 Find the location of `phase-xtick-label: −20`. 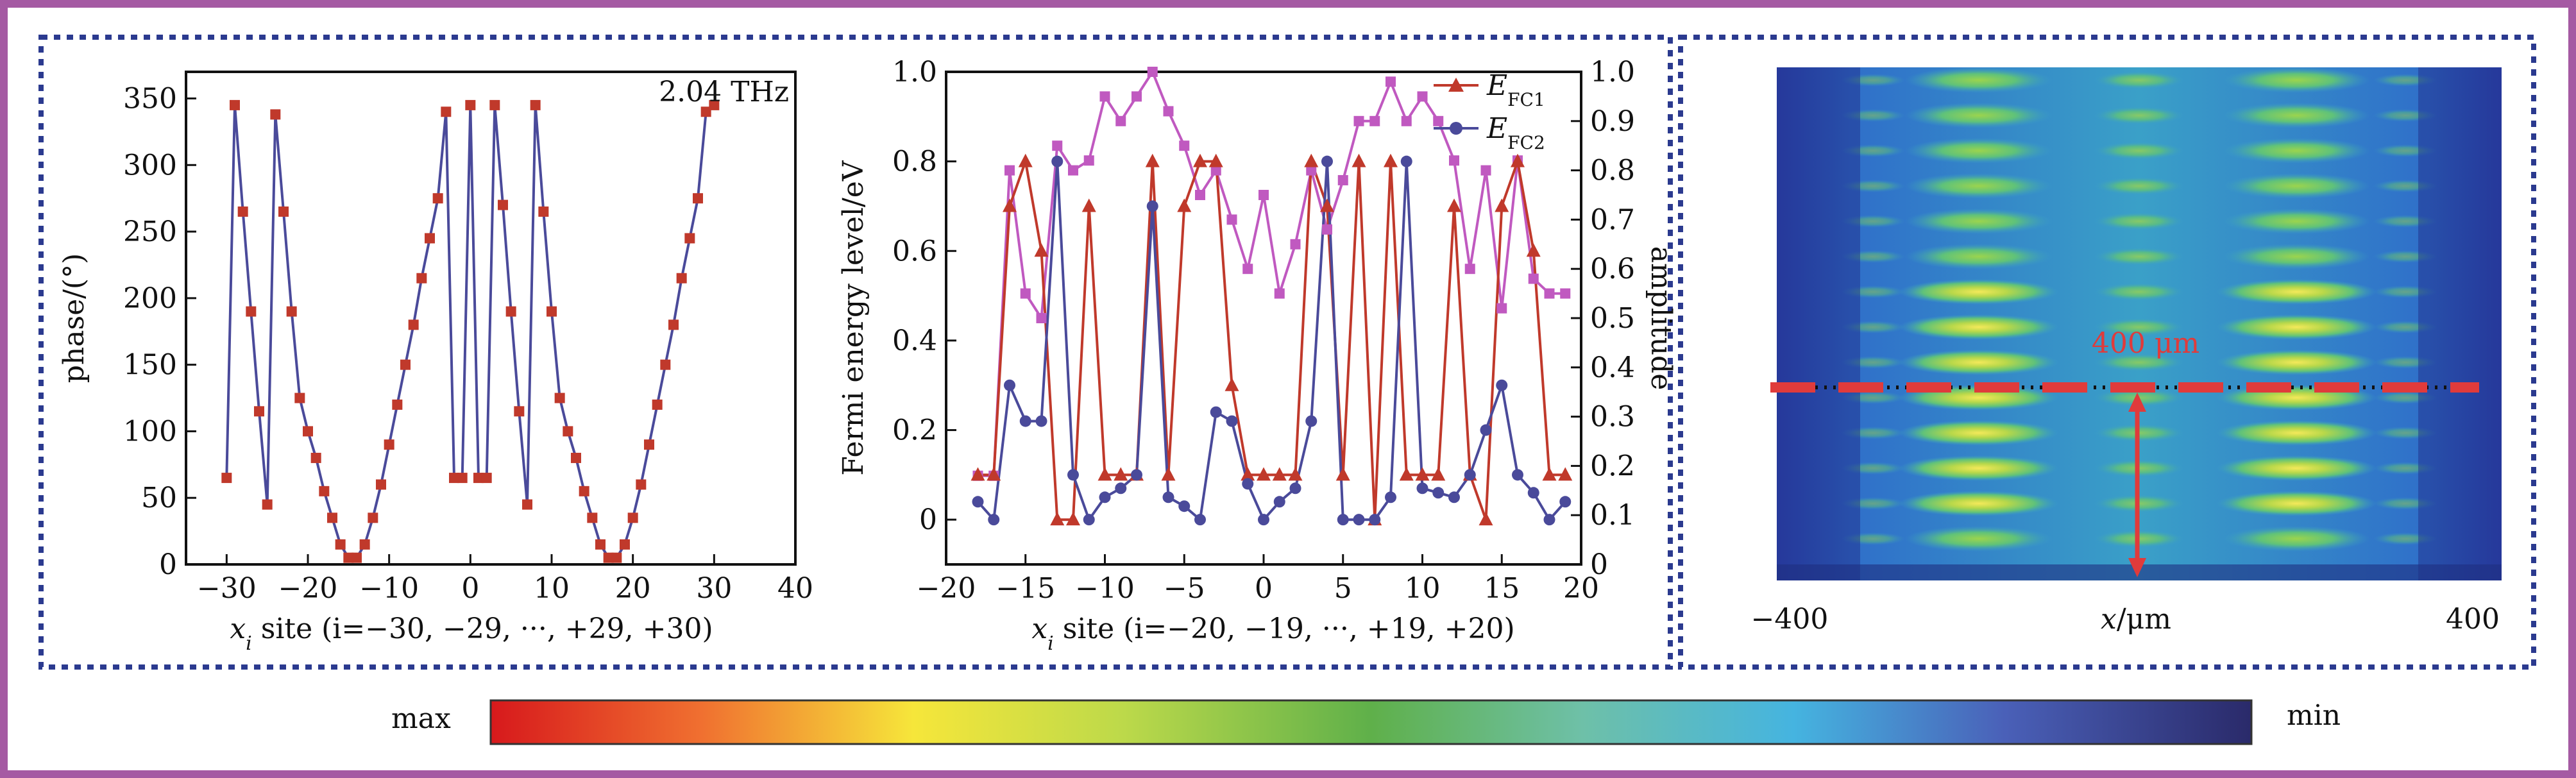

phase-xtick-label: −20 is located at coordinates (308, 588).